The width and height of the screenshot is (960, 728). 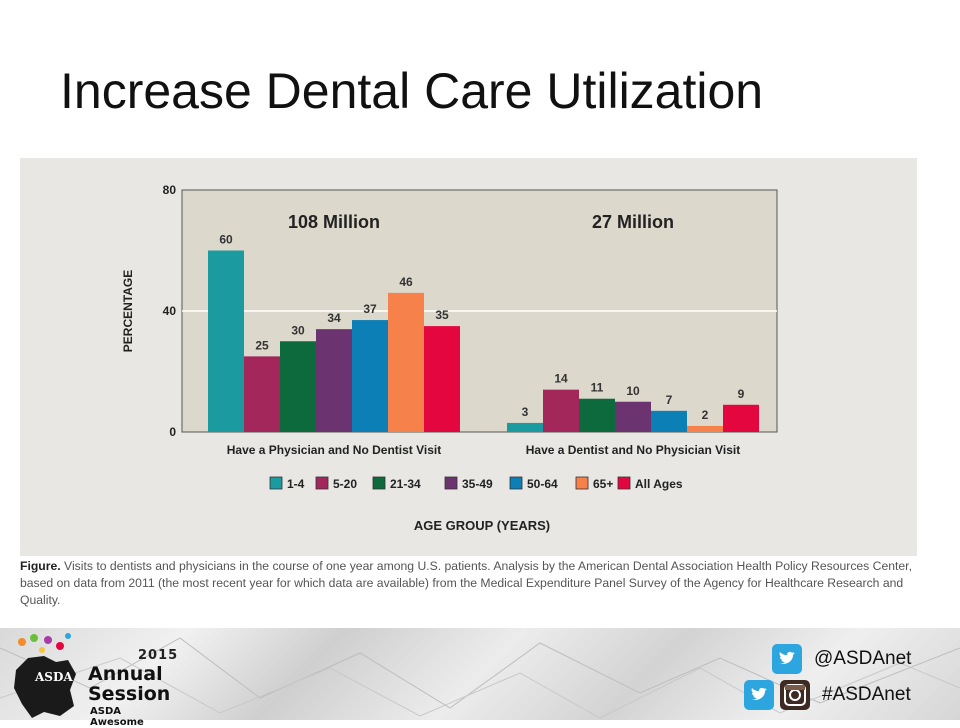 What do you see at coordinates (334, 318) in the screenshot?
I see `data-label: 34` at bounding box center [334, 318].